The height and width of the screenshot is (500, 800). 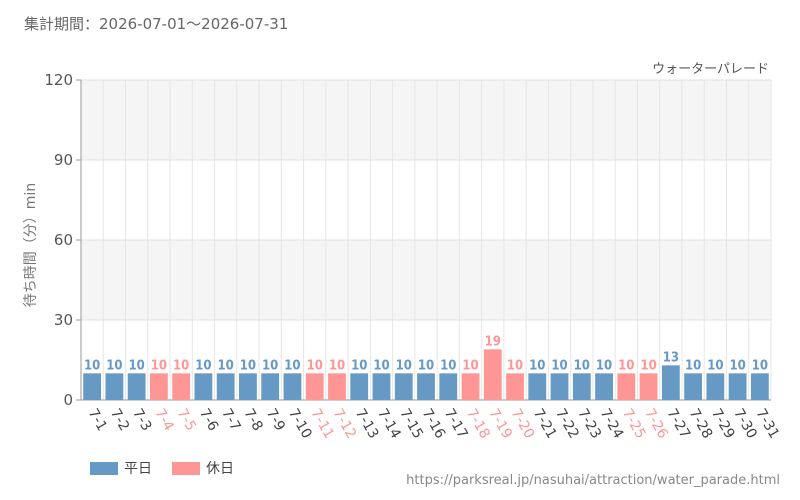 What do you see at coordinates (186, 420) in the screenshot?
I see `x-tick-label: 7-5` at bounding box center [186, 420].